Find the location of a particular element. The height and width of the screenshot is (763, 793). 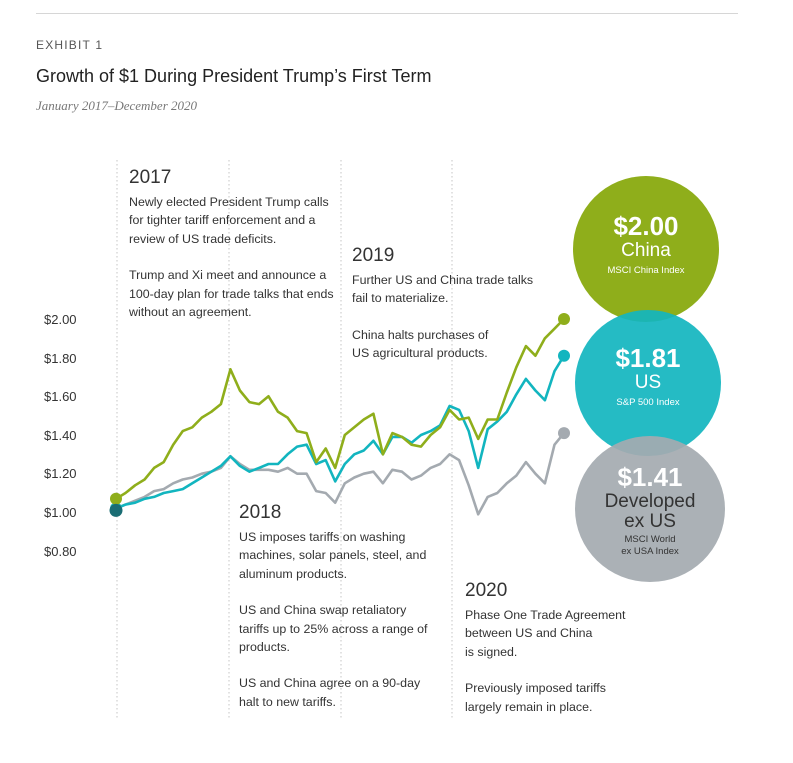

annotation-year: 2017 is located at coordinates (150, 177).